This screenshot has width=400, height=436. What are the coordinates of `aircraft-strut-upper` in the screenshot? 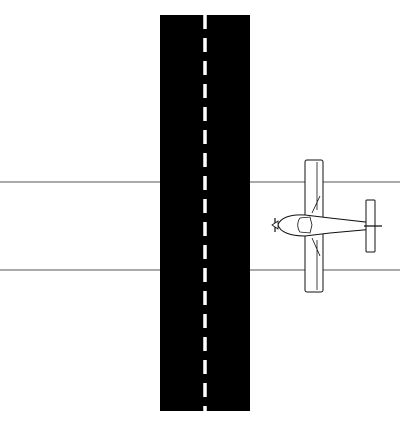 It's located at (316, 204).